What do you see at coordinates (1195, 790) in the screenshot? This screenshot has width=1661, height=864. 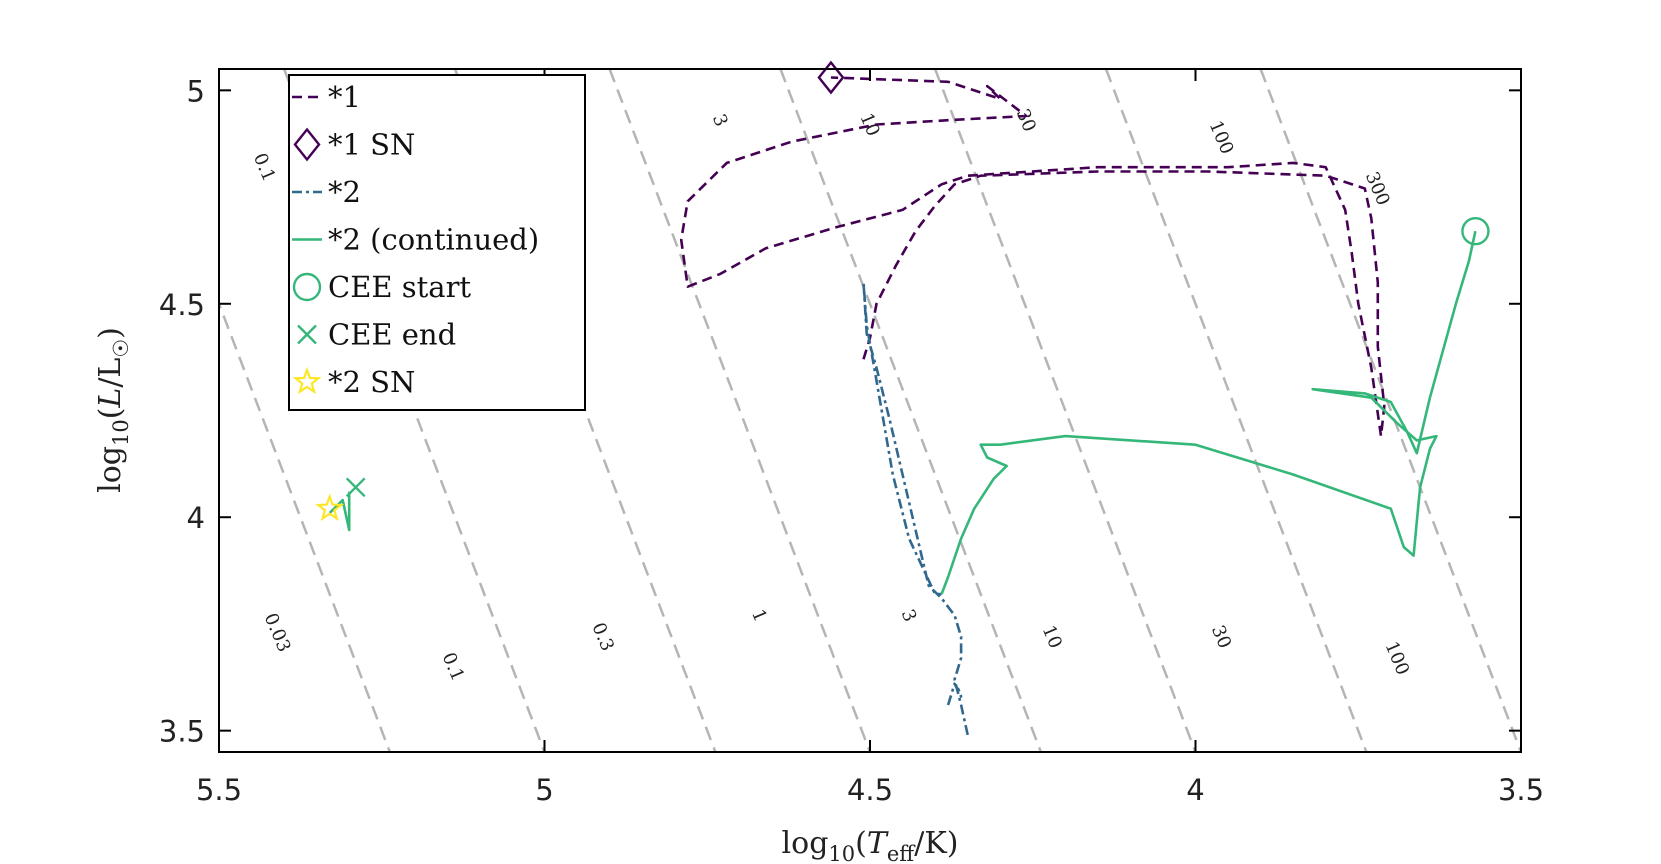 I see `x-tick-label: 4` at bounding box center [1195, 790].